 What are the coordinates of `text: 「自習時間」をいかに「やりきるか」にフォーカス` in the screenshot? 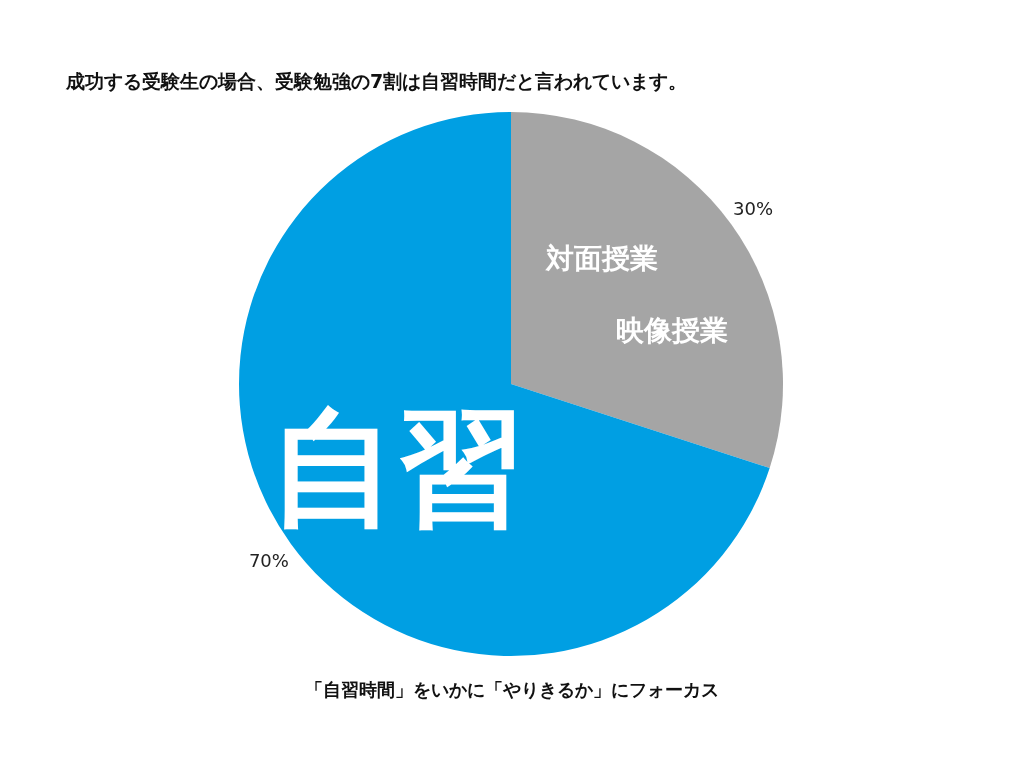 It's located at (512, 689).